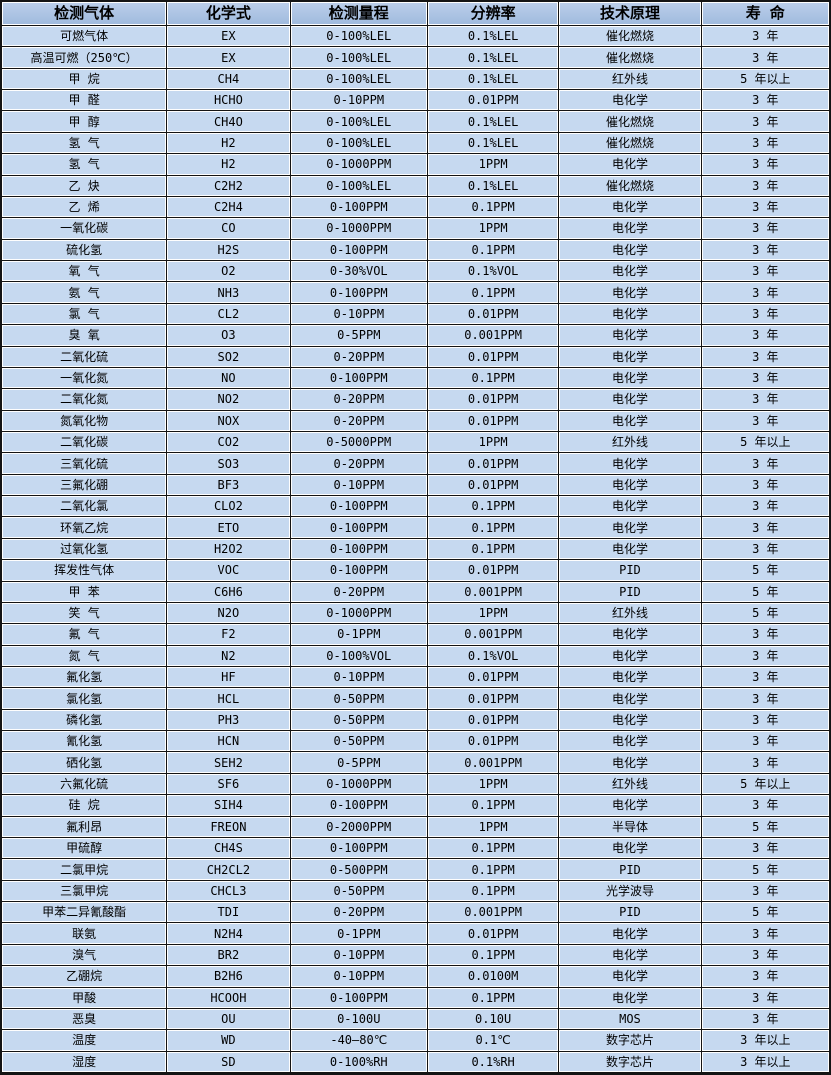 This screenshot has height=1075, width=831. I want to click on formula-cell: H2, so click(229, 165).